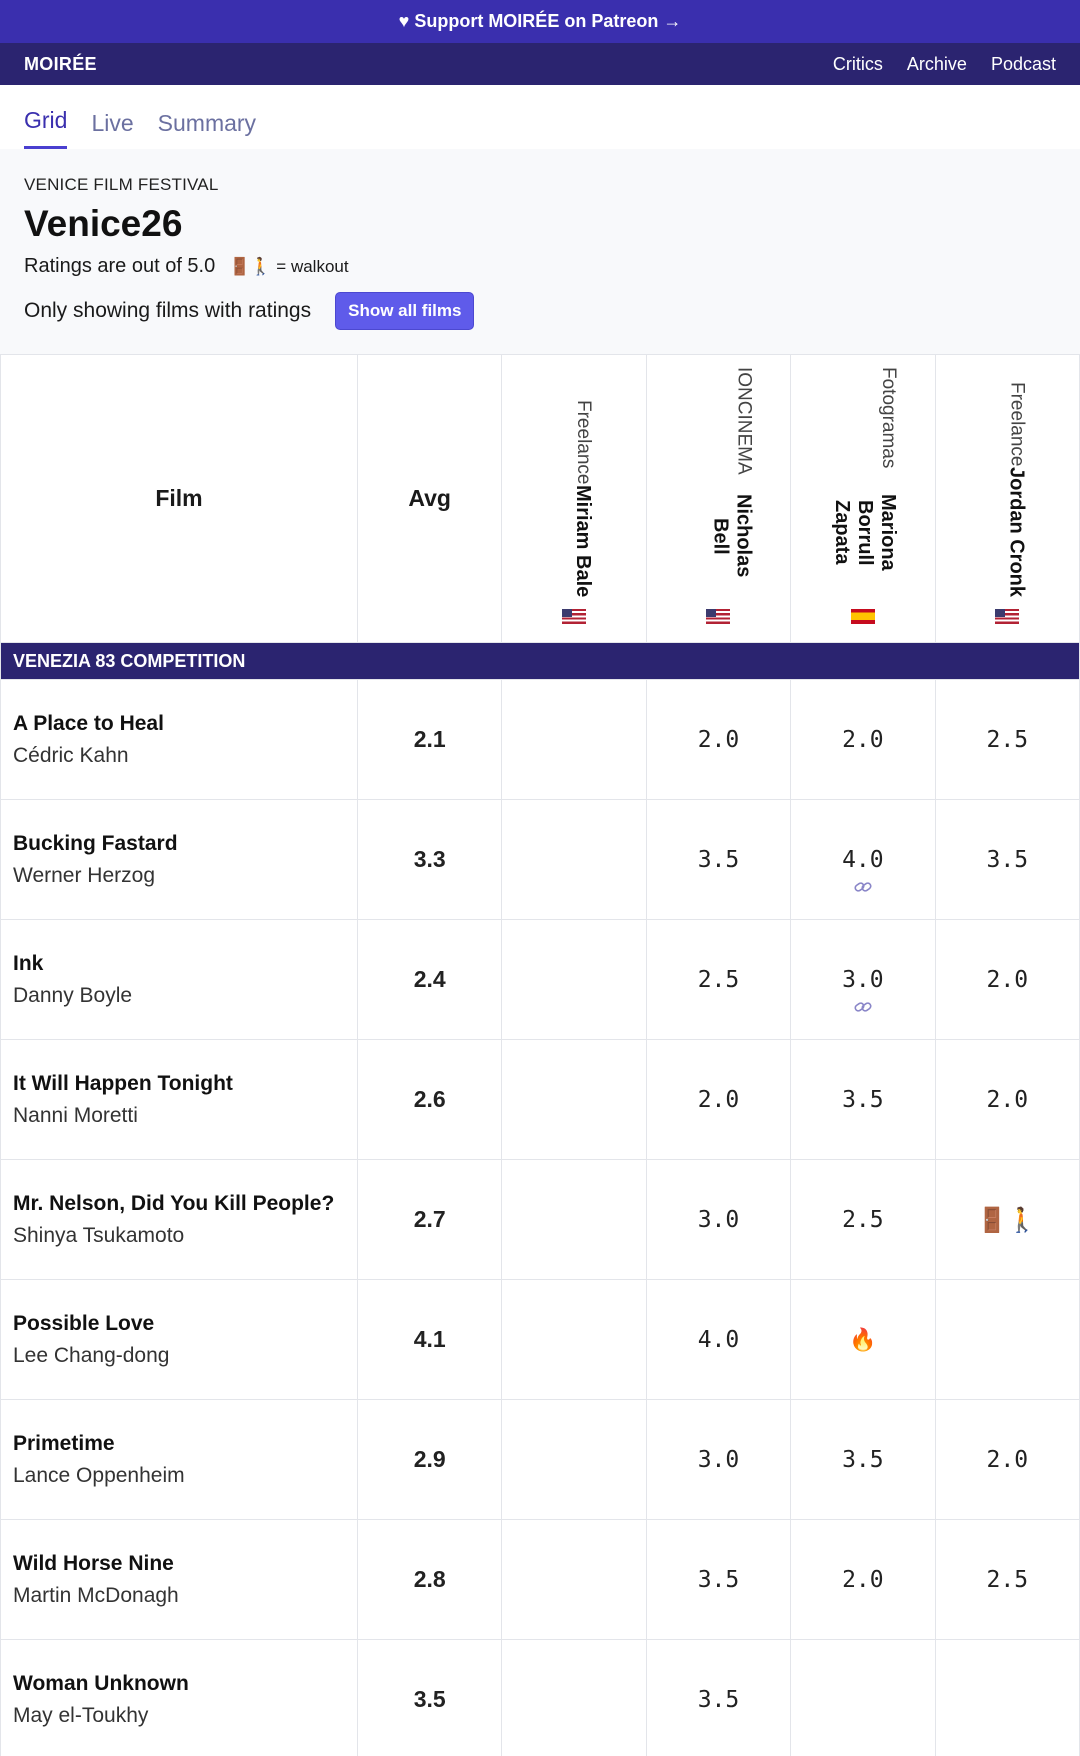  I want to click on walkout-legend: 🚪🚶 = walkout, so click(289, 266).